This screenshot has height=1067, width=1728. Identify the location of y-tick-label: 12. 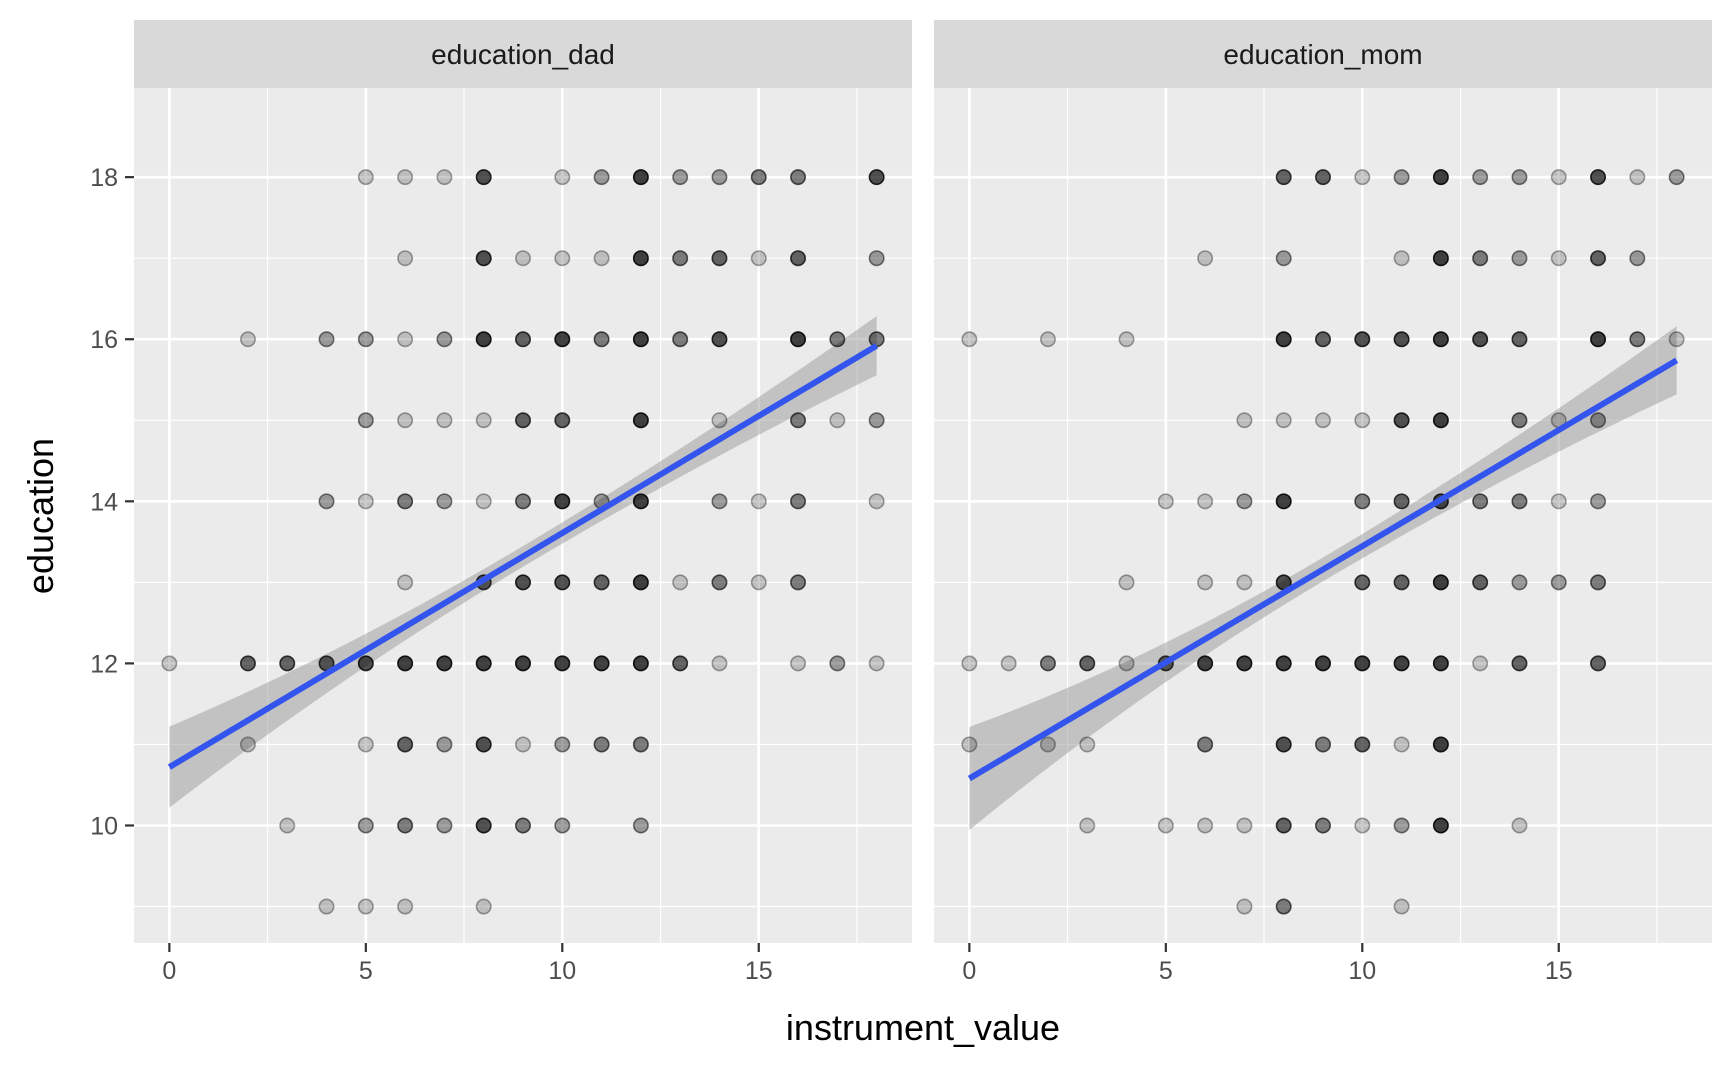
(104, 664).